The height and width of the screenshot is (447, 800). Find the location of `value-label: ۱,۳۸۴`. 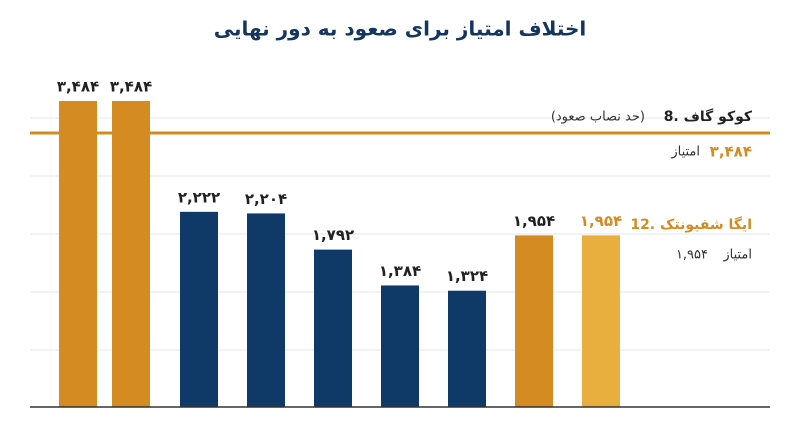

value-label: ۱,۳۸۴ is located at coordinates (400, 271).